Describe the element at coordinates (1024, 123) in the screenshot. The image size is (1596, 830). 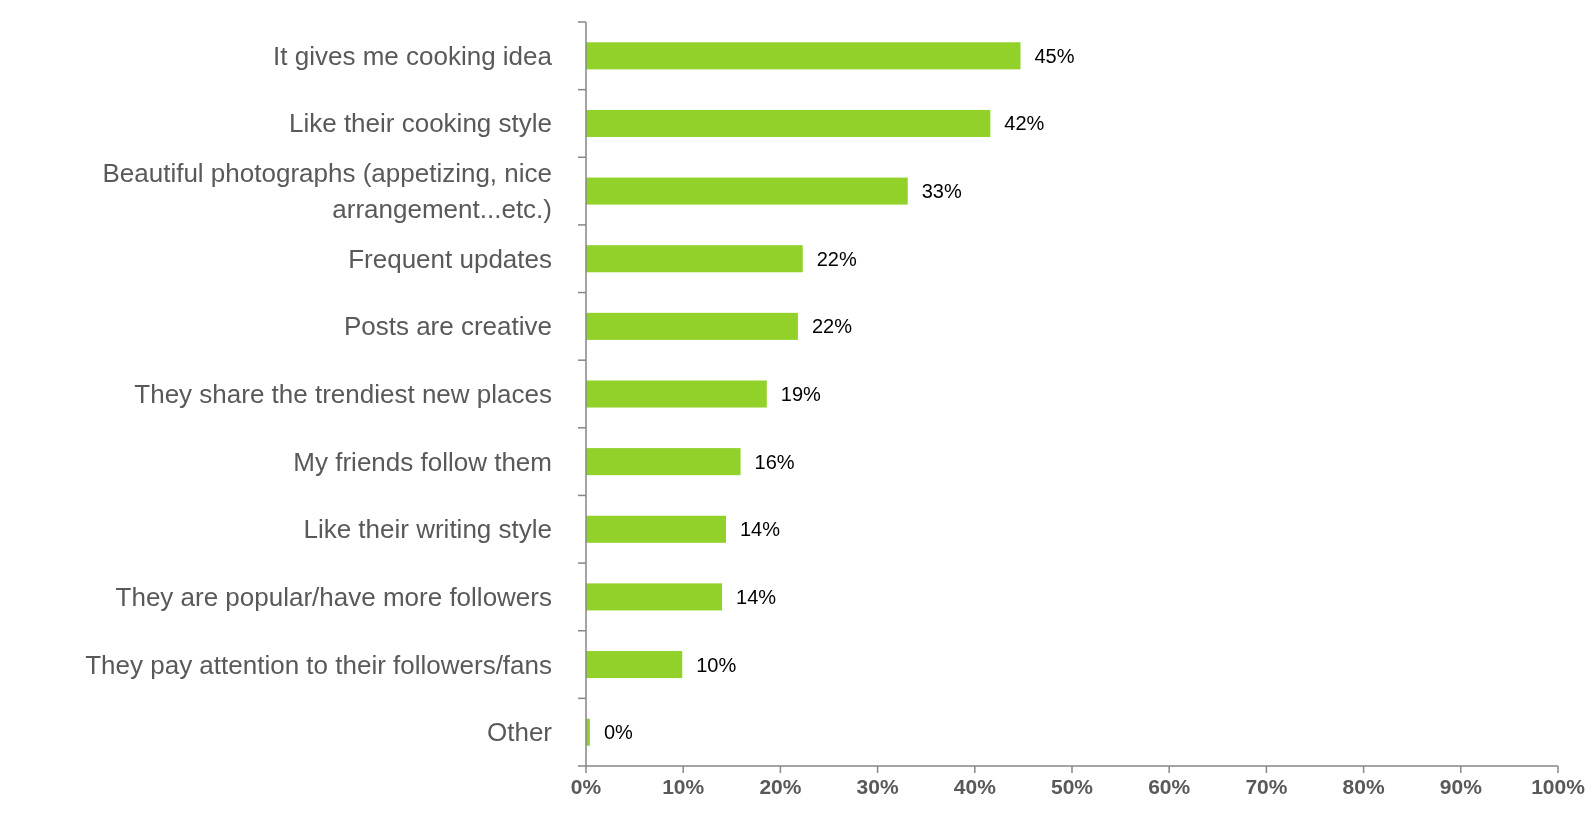
I see `data-label: 42%` at that location.